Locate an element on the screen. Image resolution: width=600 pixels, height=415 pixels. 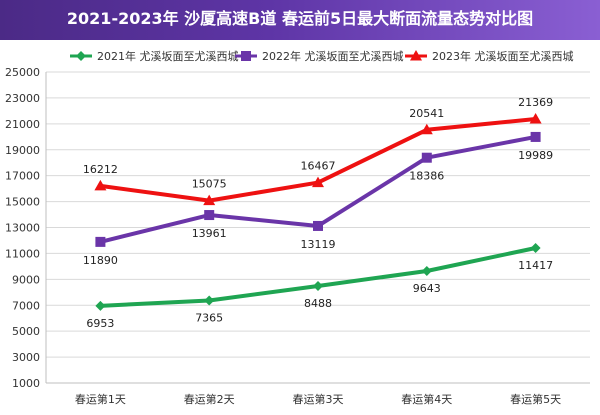
y-tick-label: 25000 is located at coordinates (22, 72).